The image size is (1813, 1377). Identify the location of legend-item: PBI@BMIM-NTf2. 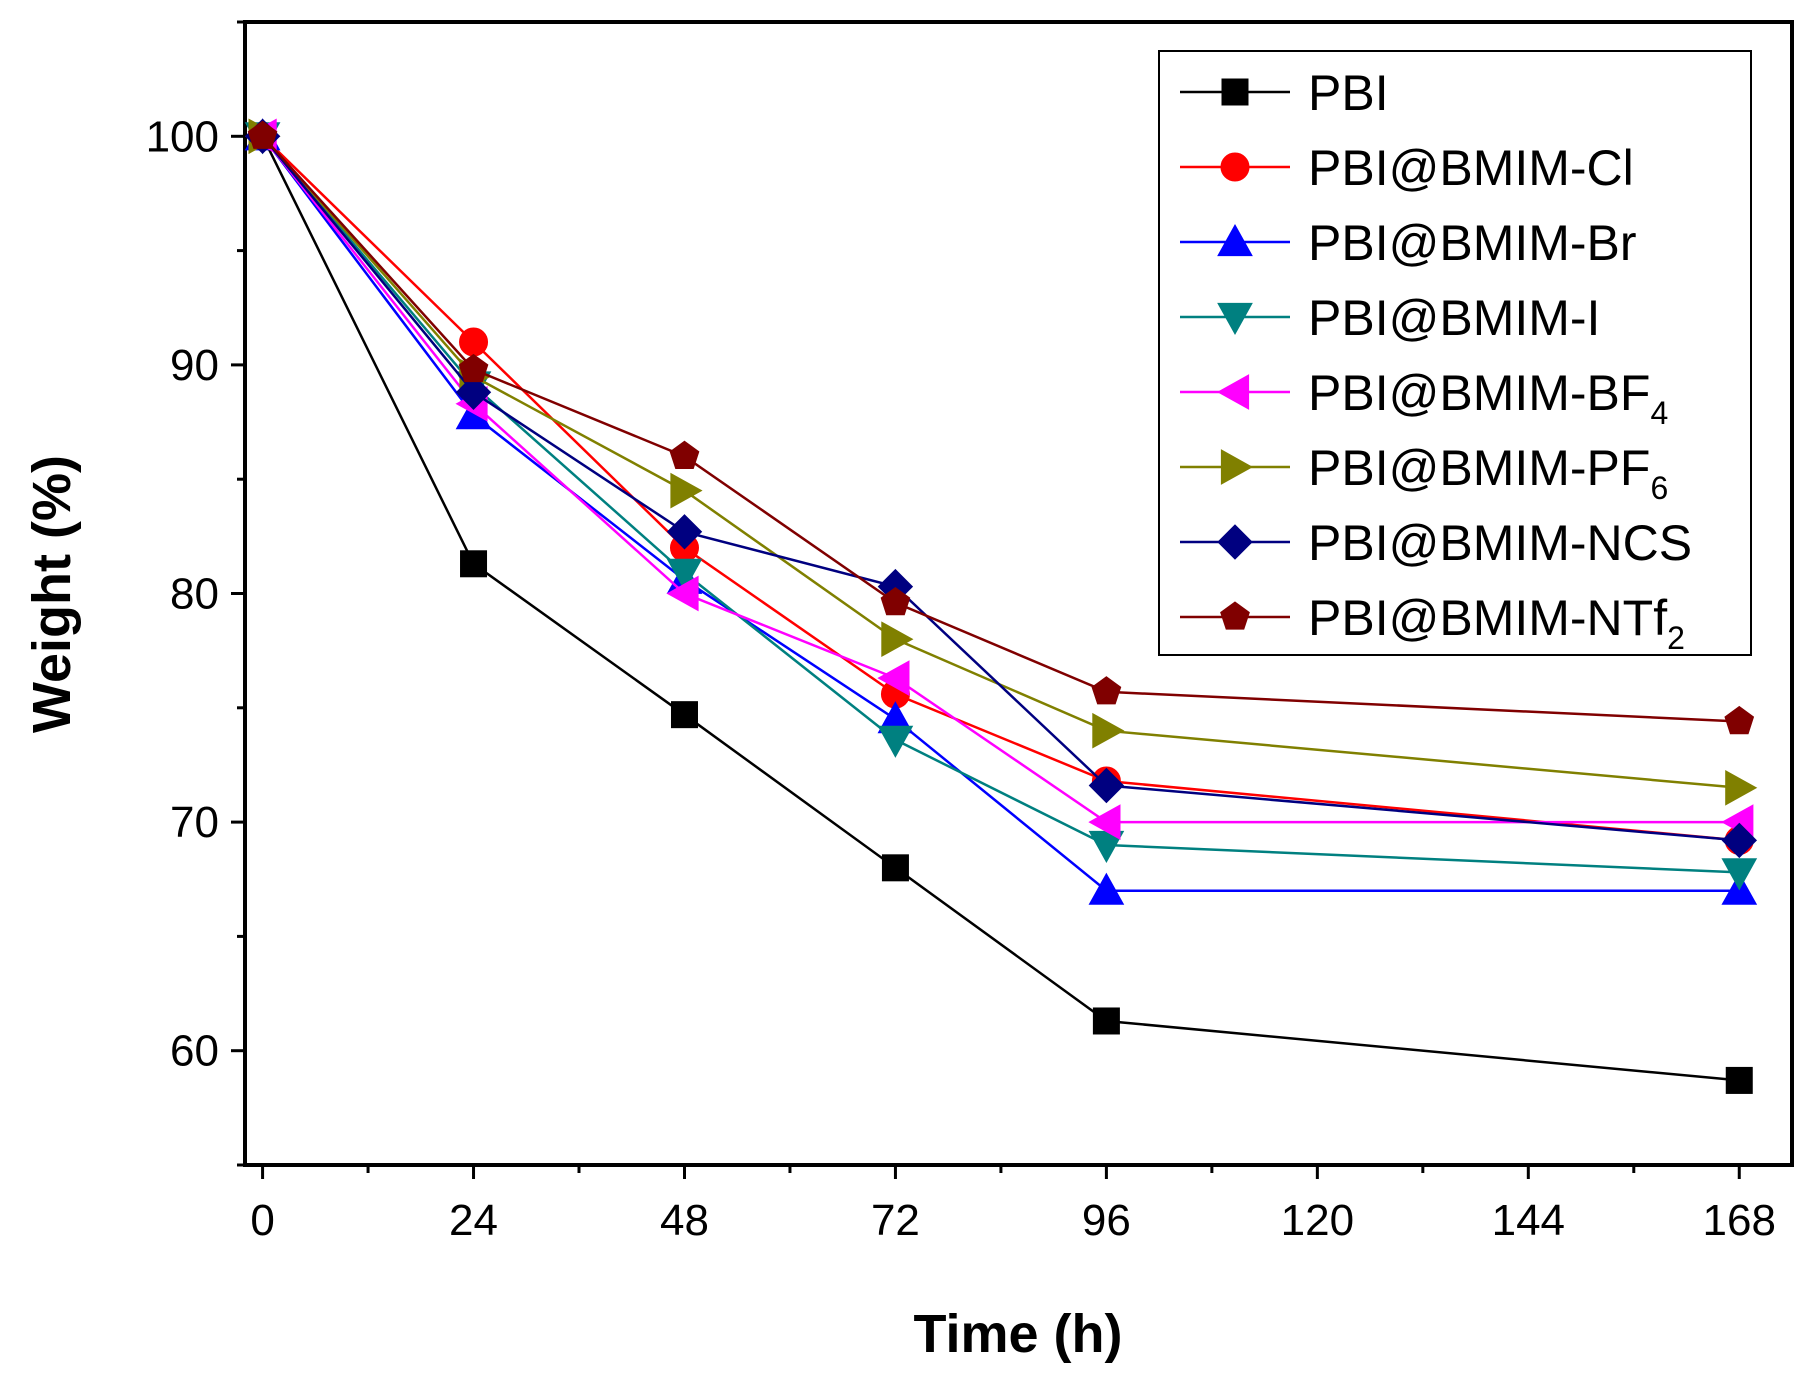
(1432, 623).